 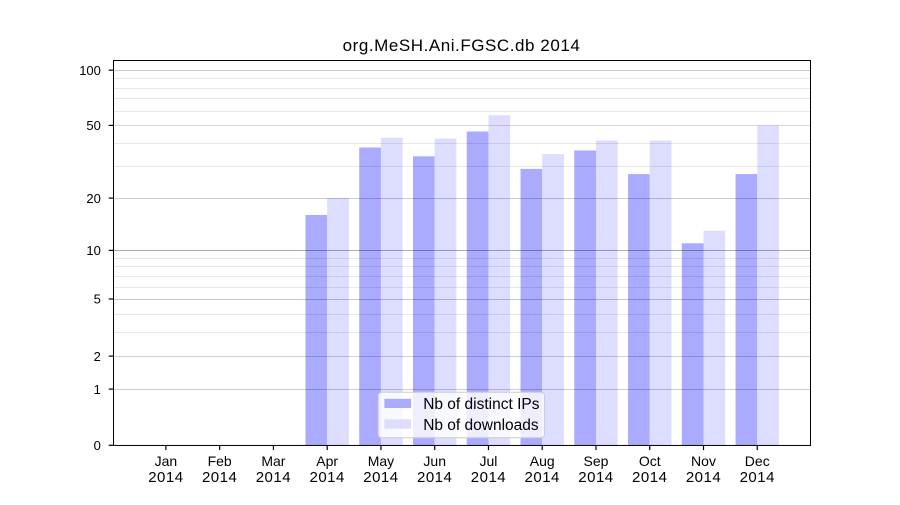 What do you see at coordinates (596, 461) in the screenshot?
I see `svg-text: Sep` at bounding box center [596, 461].